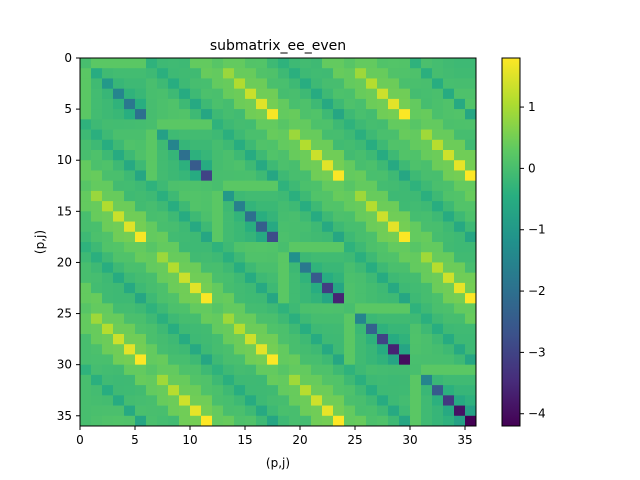 Image resolution: width=640 pixels, height=480 pixels. I want to click on x-tick-label: 35, so click(464, 440).